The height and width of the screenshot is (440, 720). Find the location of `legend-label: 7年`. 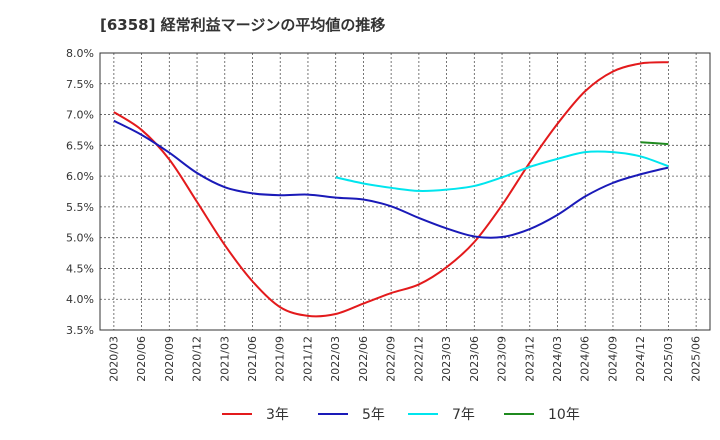

legend-label: 7年 is located at coordinates (463, 415).